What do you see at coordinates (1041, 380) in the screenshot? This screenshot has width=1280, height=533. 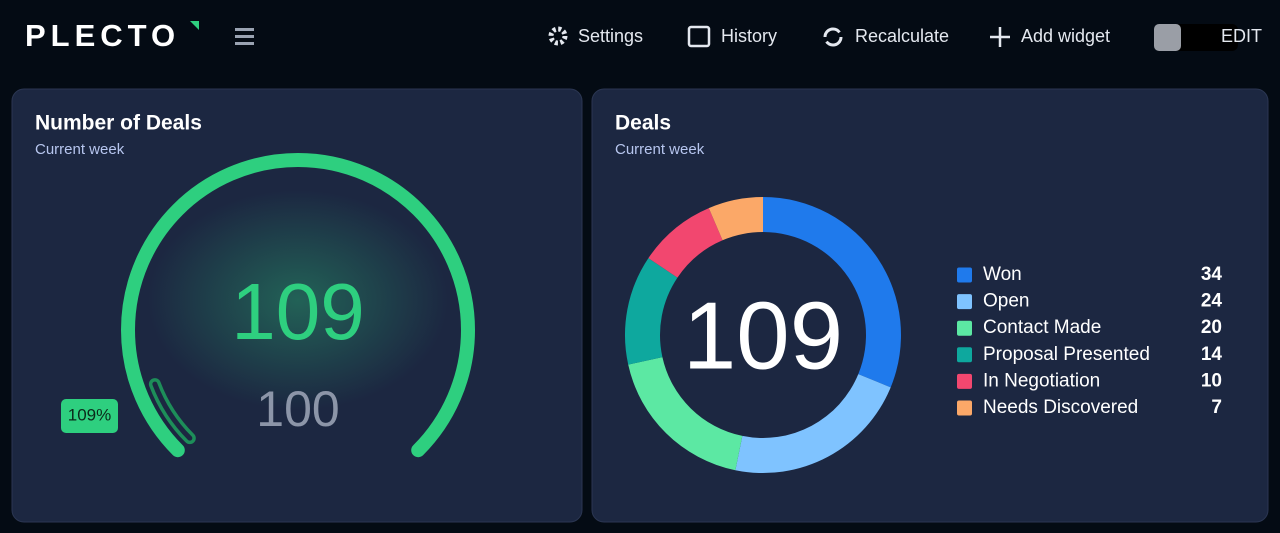 I see `legend-label: In Negotiation` at bounding box center [1041, 380].